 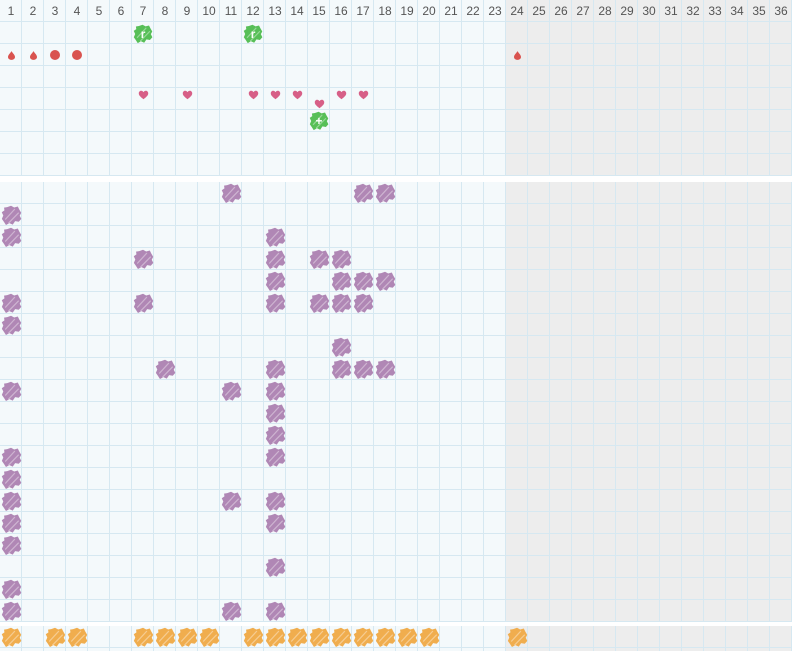 I want to click on day-header-cell: 13, so click(x=275, y=11).